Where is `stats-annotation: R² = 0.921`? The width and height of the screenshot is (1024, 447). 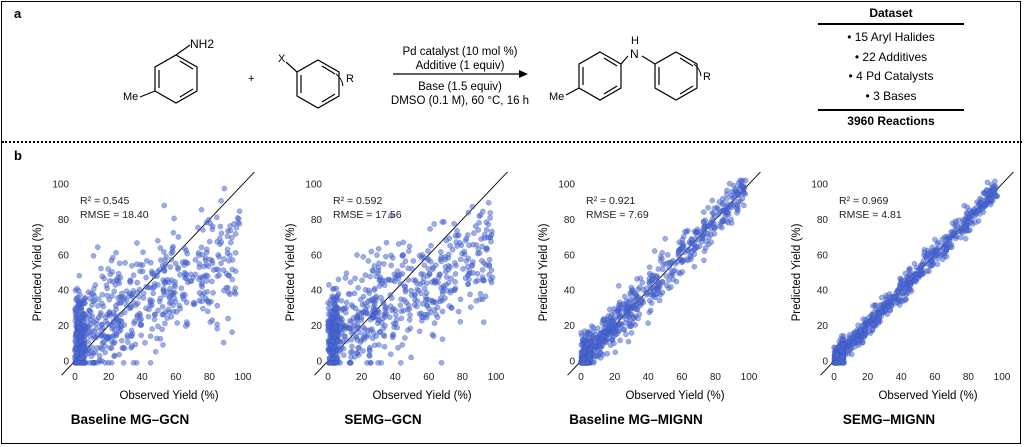 stats-annotation: R² = 0.921 is located at coordinates (610, 201).